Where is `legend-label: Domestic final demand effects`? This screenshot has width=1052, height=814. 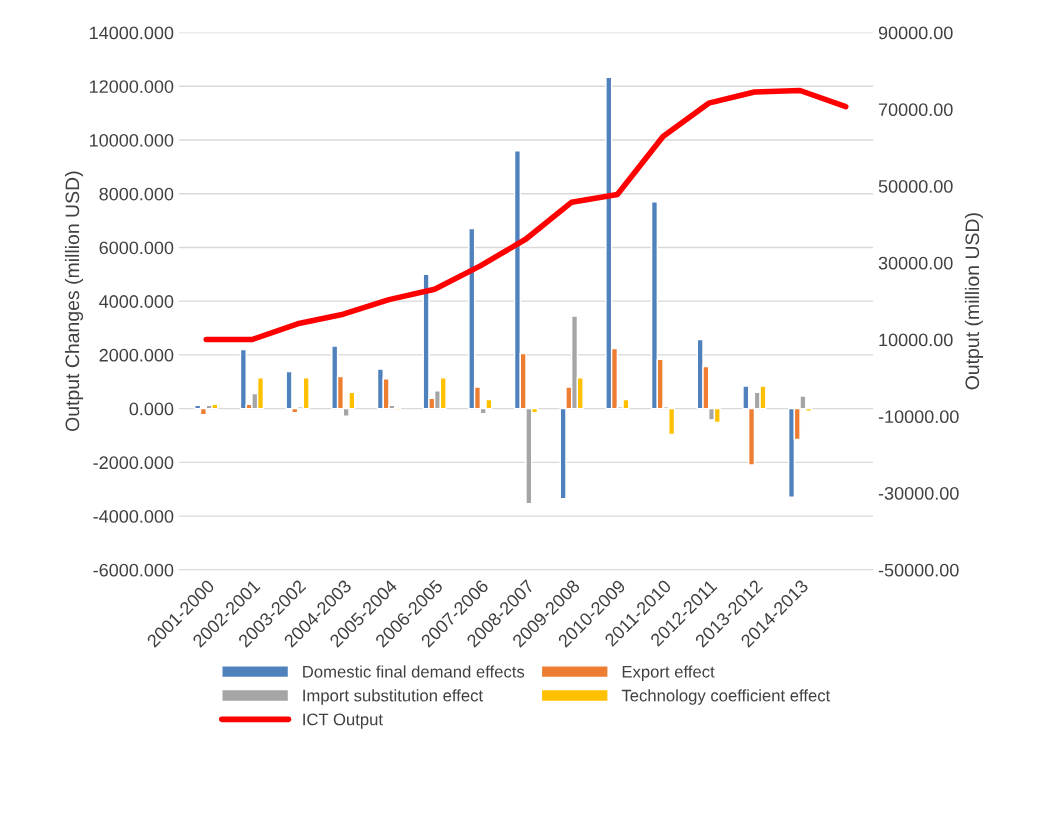 legend-label: Domestic final demand effects is located at coordinates (414, 671).